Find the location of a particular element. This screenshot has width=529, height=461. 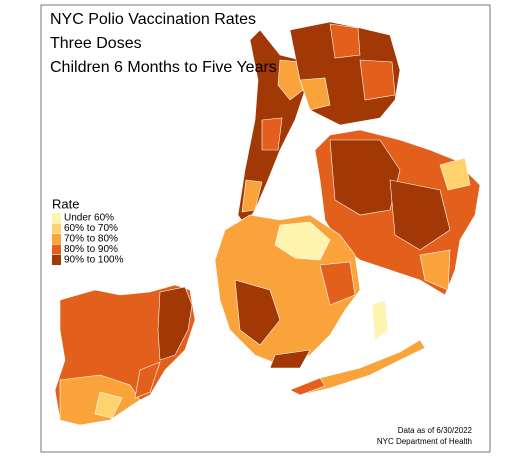

legend-label: 70% to 80% is located at coordinates (91, 239).